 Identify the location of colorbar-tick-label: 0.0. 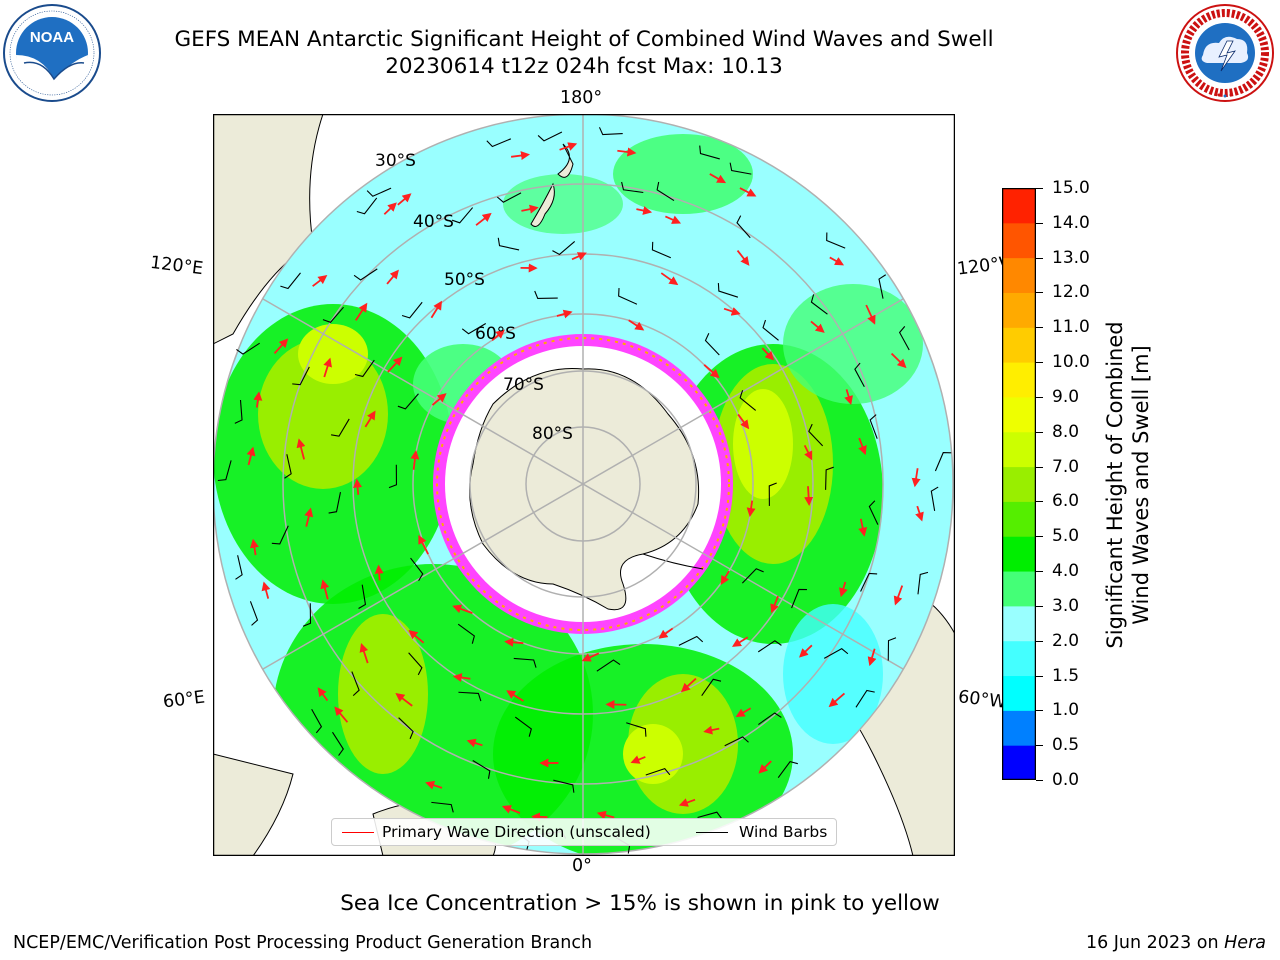
(1066, 780).